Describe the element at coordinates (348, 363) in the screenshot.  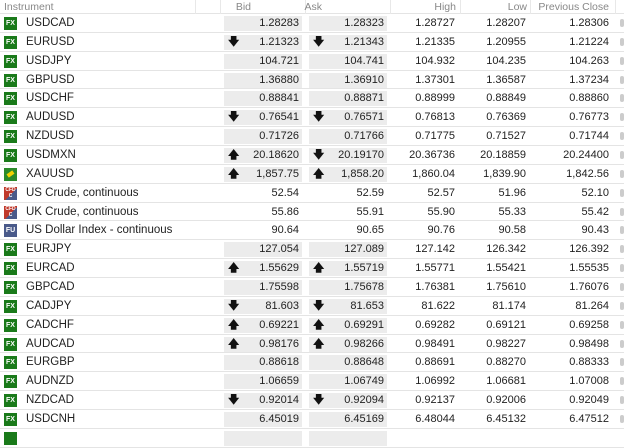
I see `ask-cell: 0.88648` at that location.